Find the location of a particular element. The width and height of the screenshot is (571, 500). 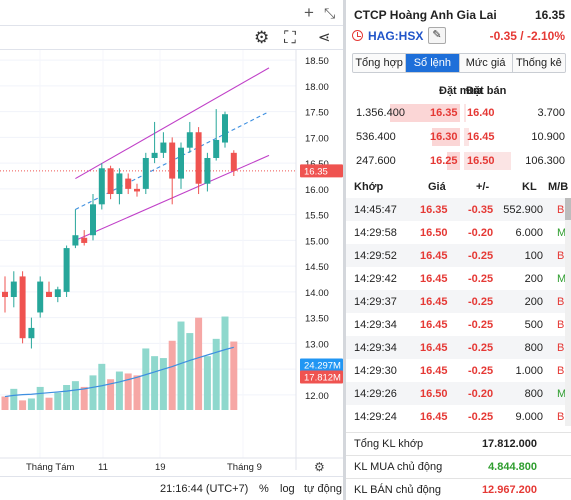

tab-1: Sổ lệnh is located at coordinates (433, 63).